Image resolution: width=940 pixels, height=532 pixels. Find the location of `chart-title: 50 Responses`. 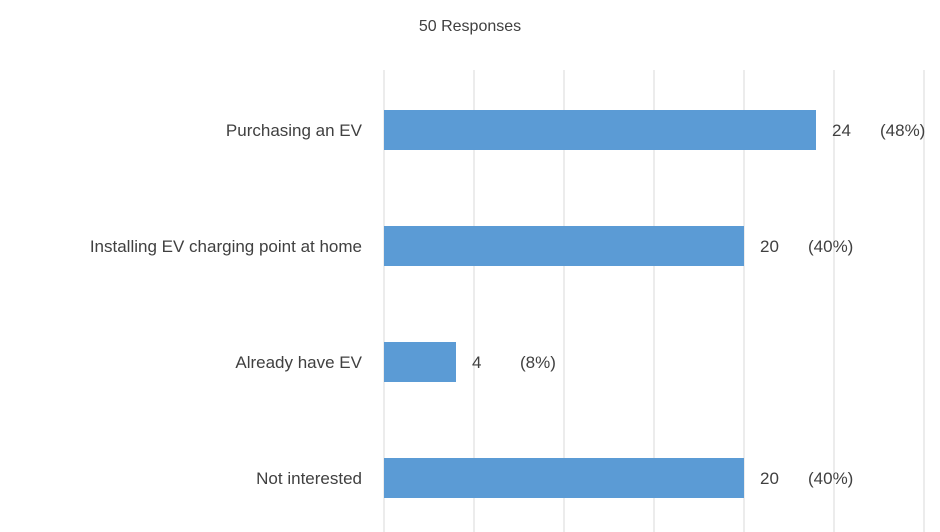

chart-title: 50 Responses is located at coordinates (470, 26).